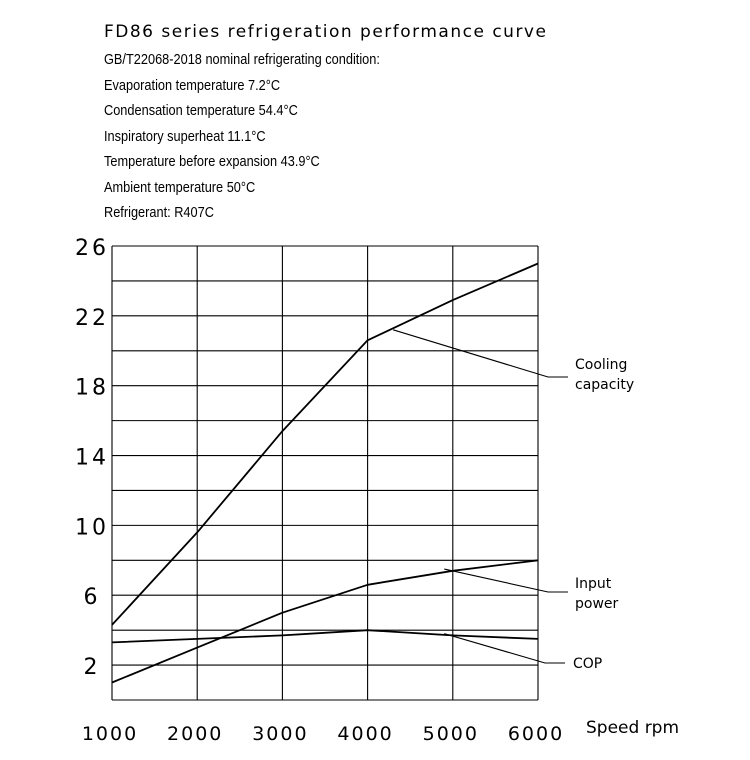 Image resolution: width=750 pixels, height=760 pixels. What do you see at coordinates (159, 213) in the screenshot?
I see `condition-refrigerant: Refrigerant: R407C` at bounding box center [159, 213].